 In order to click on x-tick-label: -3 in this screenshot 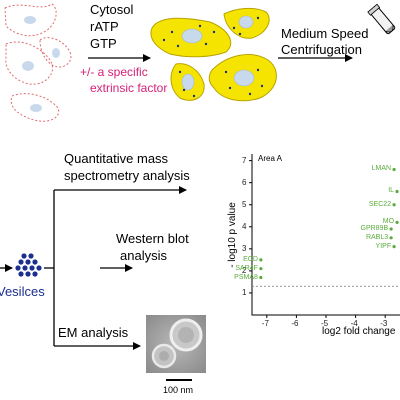, I will do `click(384, 323)`.